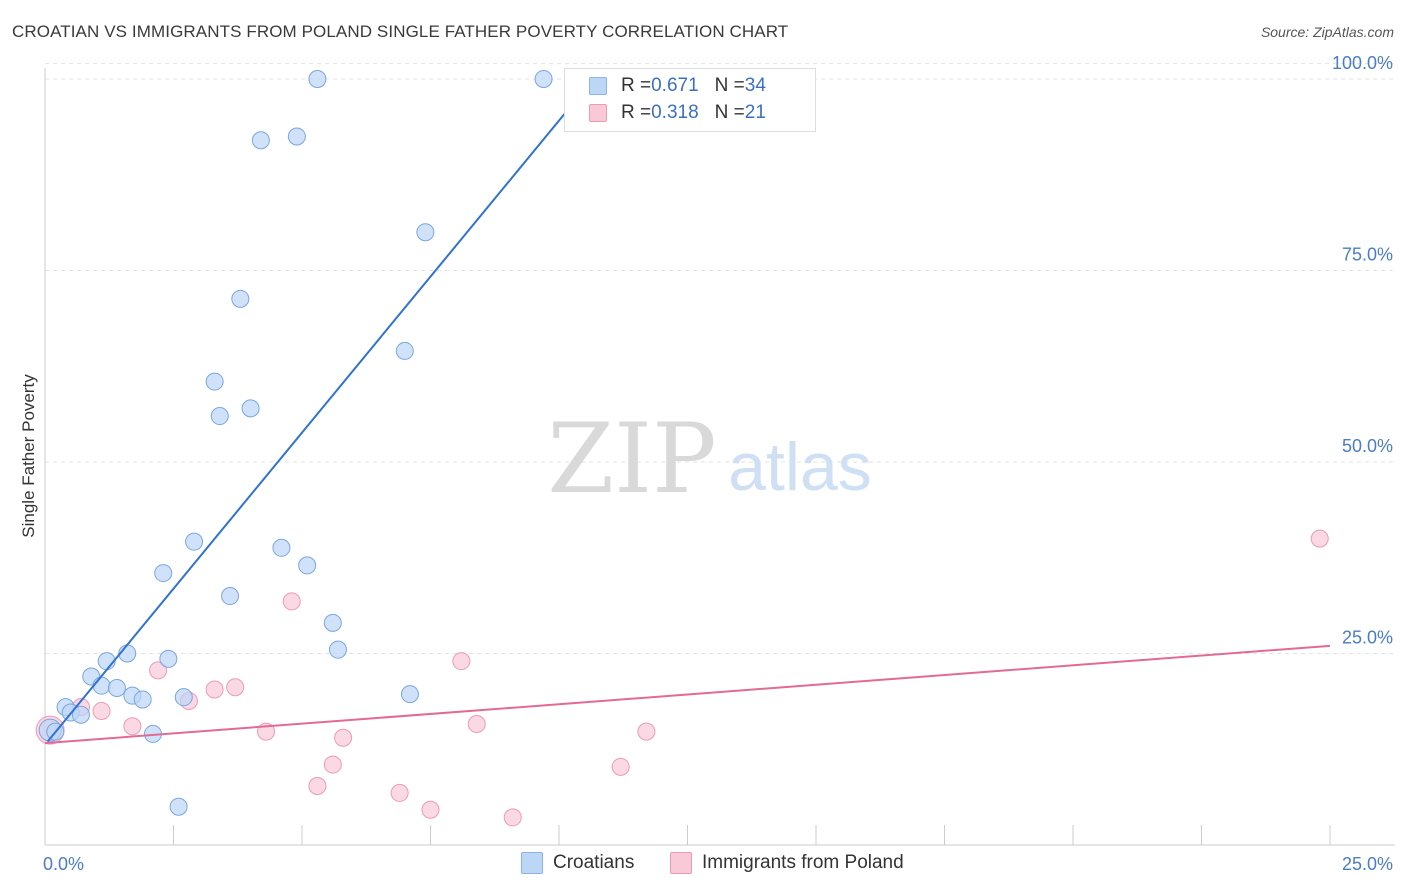  Describe the element at coordinates (1367, 446) in the screenshot. I see `y-tick-label: 50.0%` at that location.